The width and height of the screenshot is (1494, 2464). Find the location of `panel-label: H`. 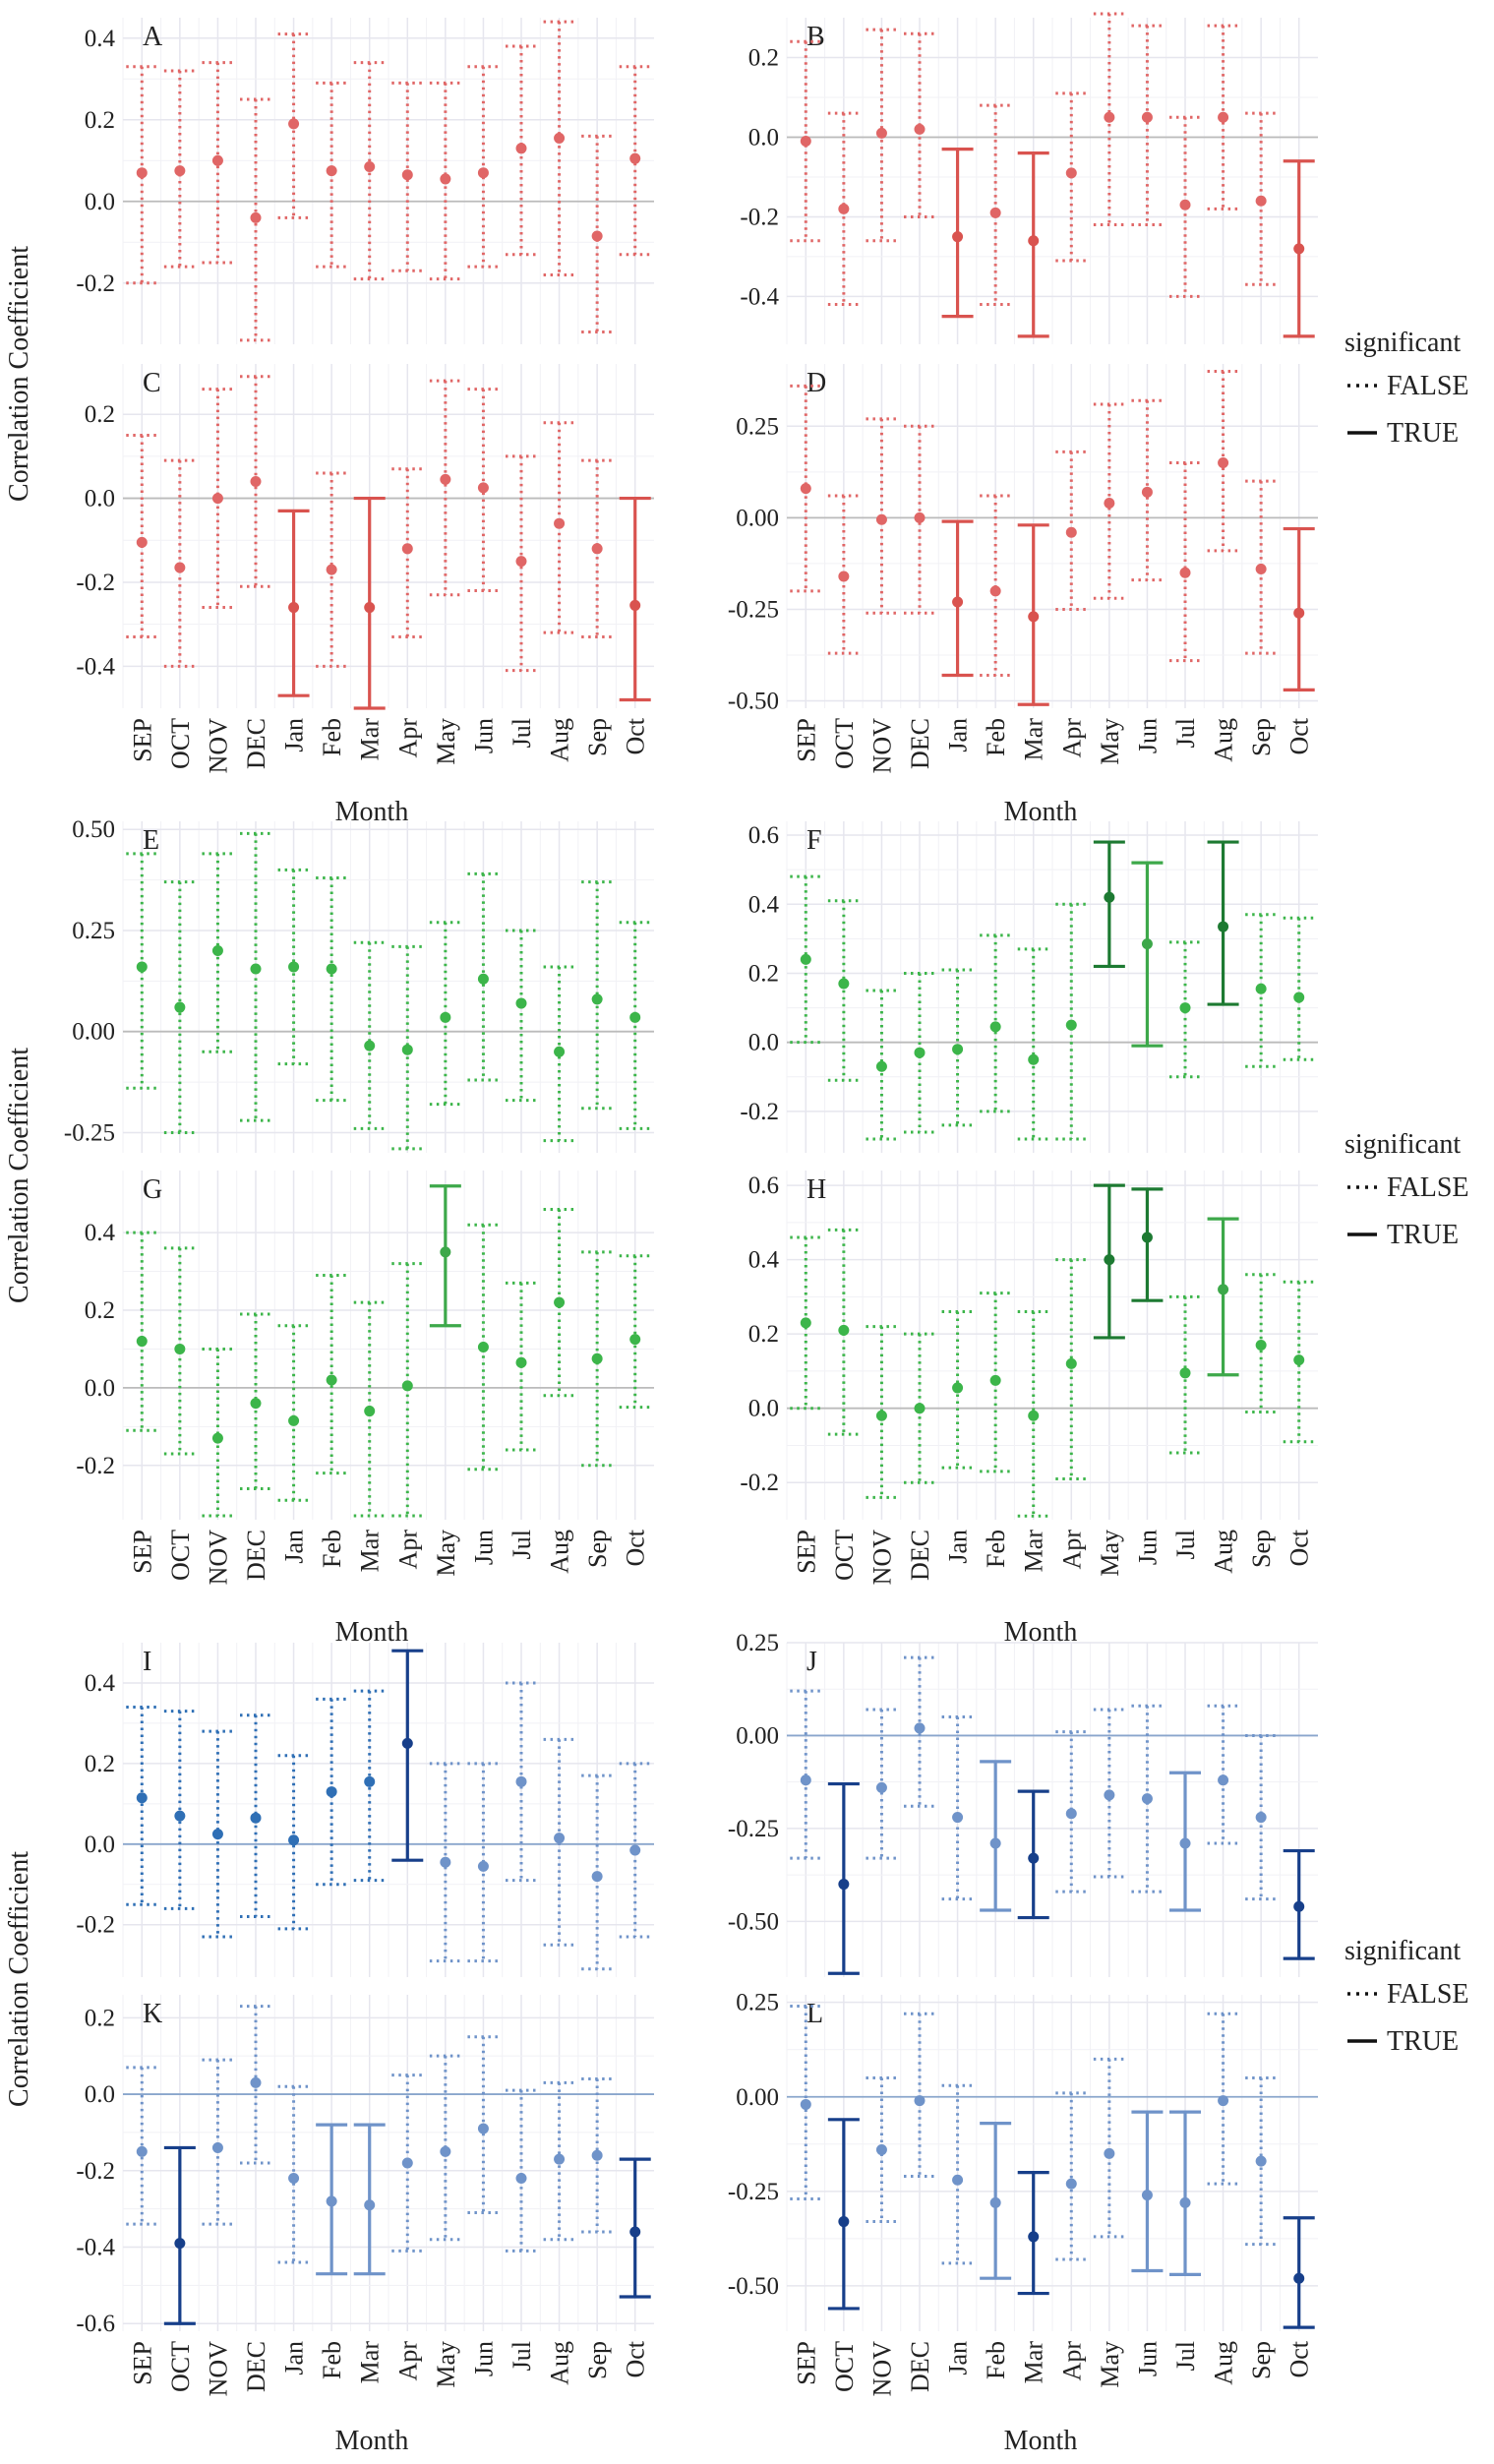

panel-label: H is located at coordinates (816, 1190).